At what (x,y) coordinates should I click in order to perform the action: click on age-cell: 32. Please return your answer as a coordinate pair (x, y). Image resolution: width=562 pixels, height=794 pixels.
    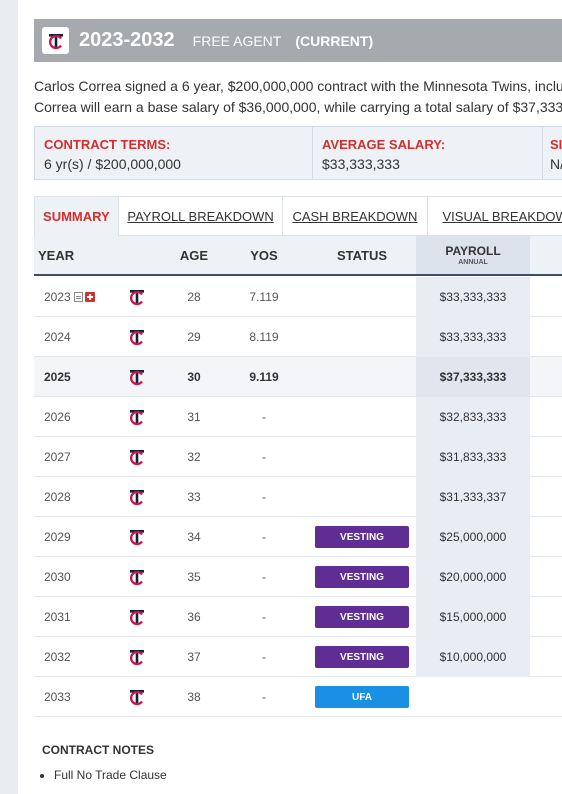
    Looking at the image, I should click on (194, 457).